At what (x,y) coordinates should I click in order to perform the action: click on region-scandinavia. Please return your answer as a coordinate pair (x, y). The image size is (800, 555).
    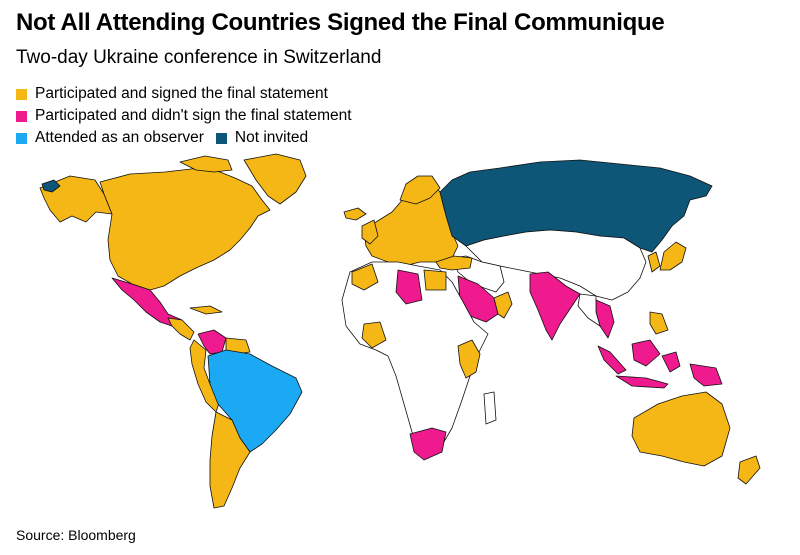
    Looking at the image, I should click on (420, 190).